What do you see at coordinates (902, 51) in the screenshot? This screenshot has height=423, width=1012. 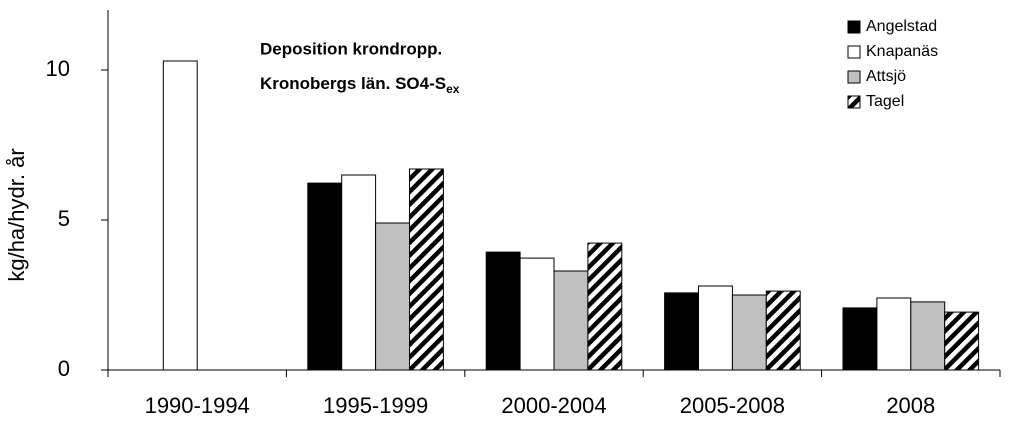 I see `legend-label: Knapanäs` at bounding box center [902, 51].